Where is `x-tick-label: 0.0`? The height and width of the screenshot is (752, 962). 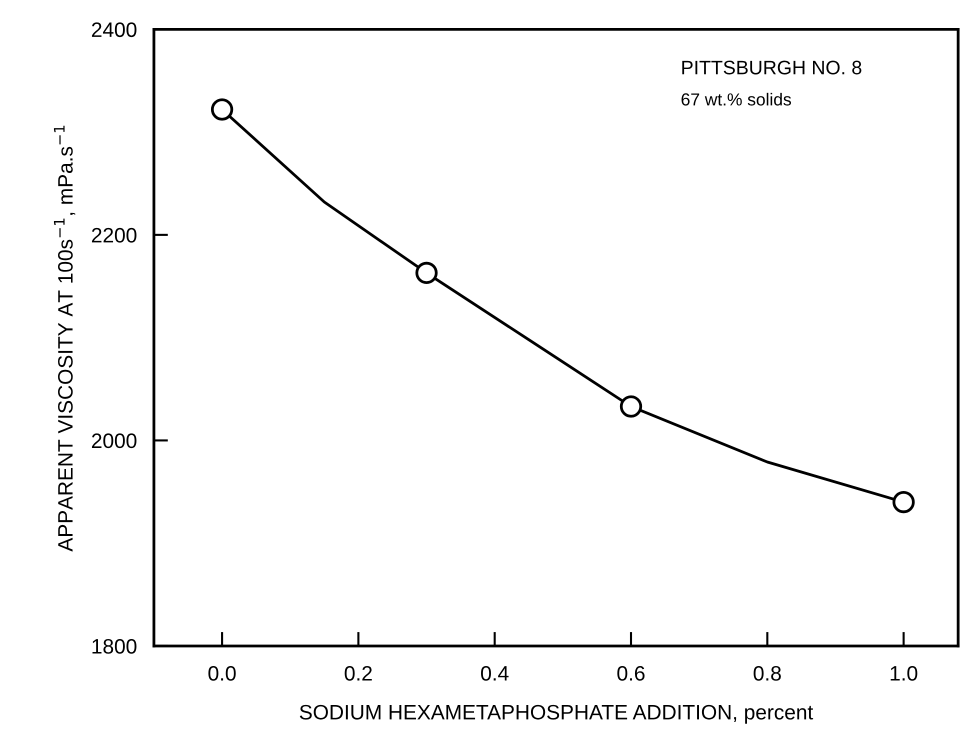
x-tick-label: 0.0 is located at coordinates (222, 673).